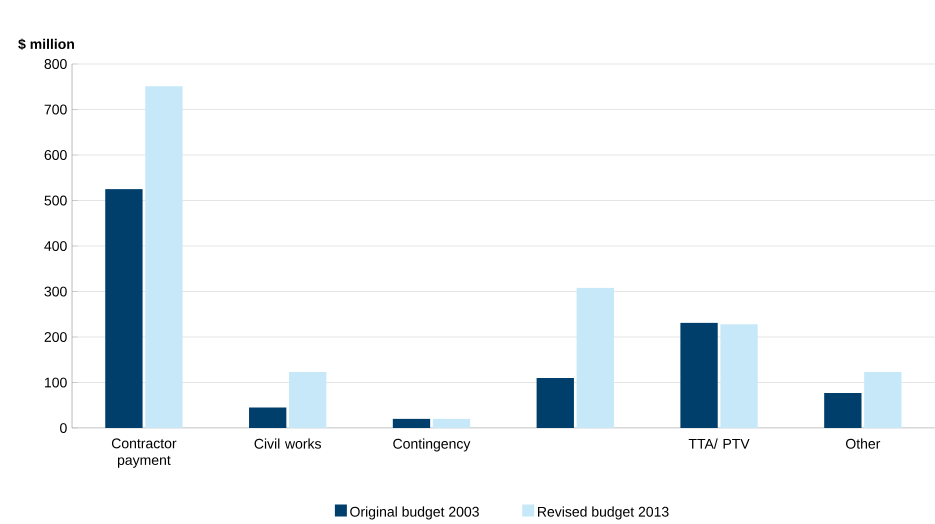 This screenshot has width=935, height=524. I want to click on y-tick-label: 100, so click(56, 383).